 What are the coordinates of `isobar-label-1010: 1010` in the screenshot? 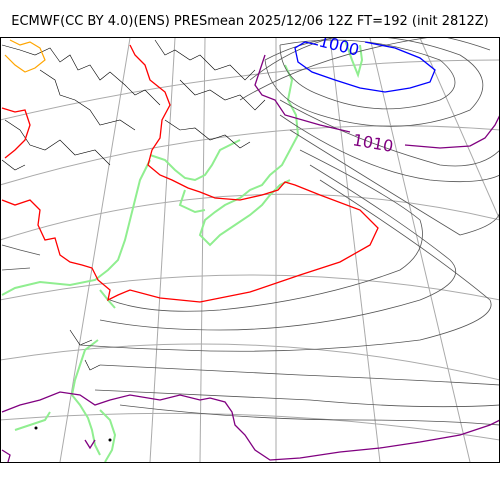 It's located at (372, 143).